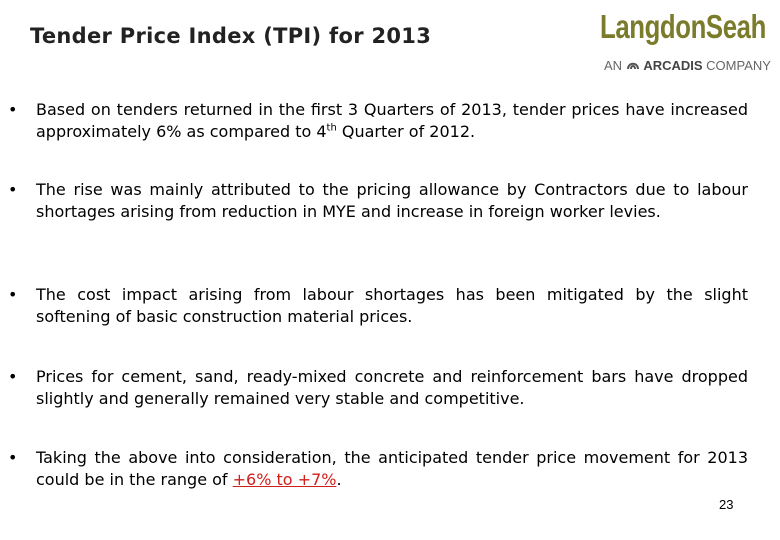  I want to click on logo-name-part: Seah, so click(735, 26).